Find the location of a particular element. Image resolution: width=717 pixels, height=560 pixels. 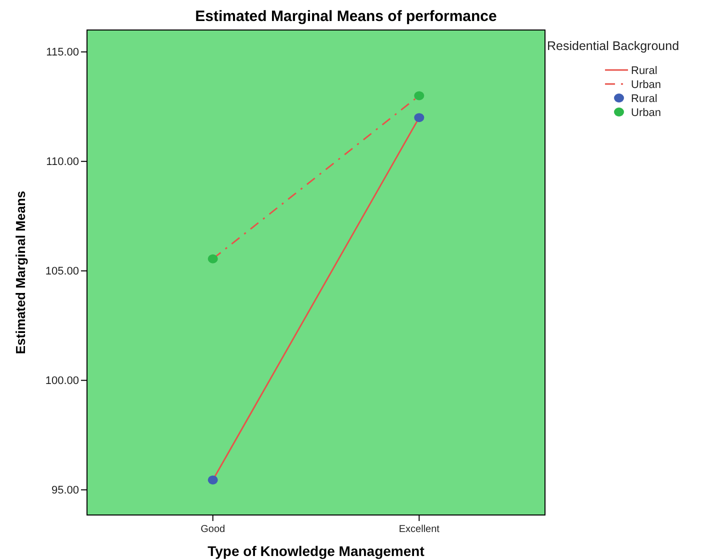

x-axis-title: Type of Knowledge Management is located at coordinates (316, 551).